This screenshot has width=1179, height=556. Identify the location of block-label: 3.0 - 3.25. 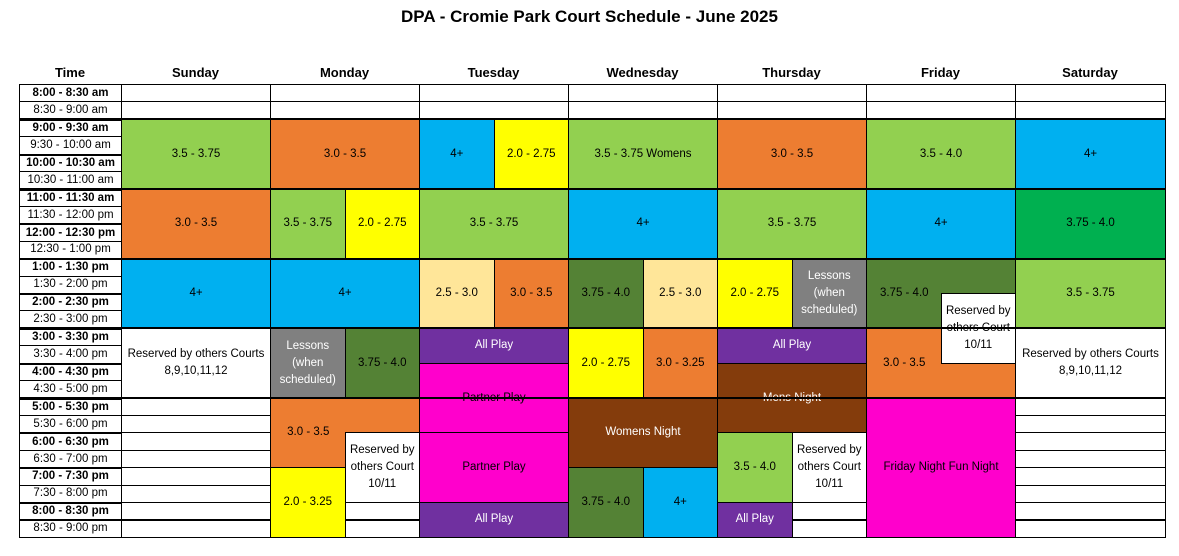
(680, 362).